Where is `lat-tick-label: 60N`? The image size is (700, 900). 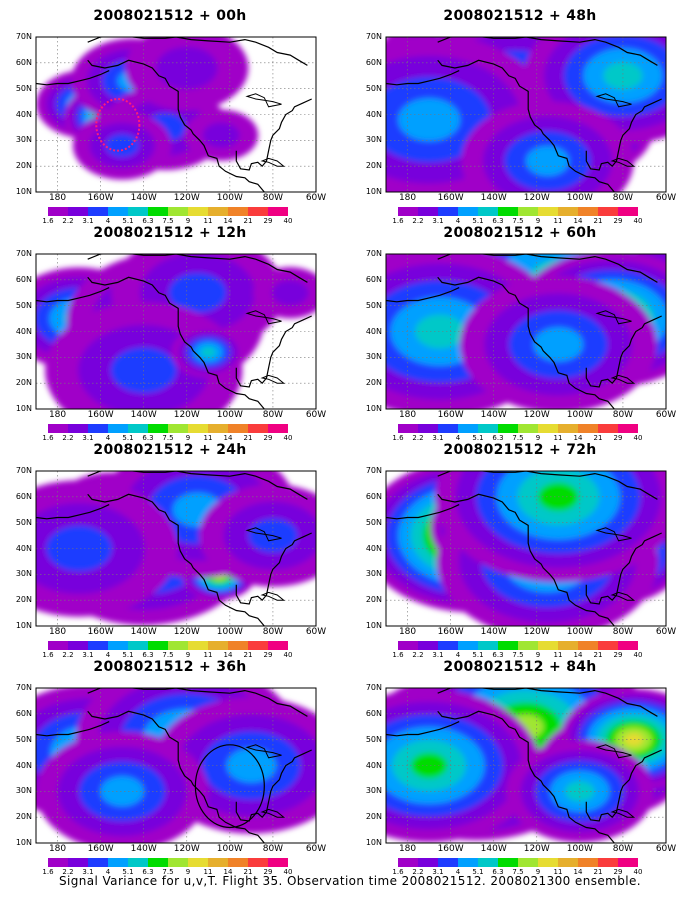 lat-tick-label: 60N is located at coordinates (373, 279).